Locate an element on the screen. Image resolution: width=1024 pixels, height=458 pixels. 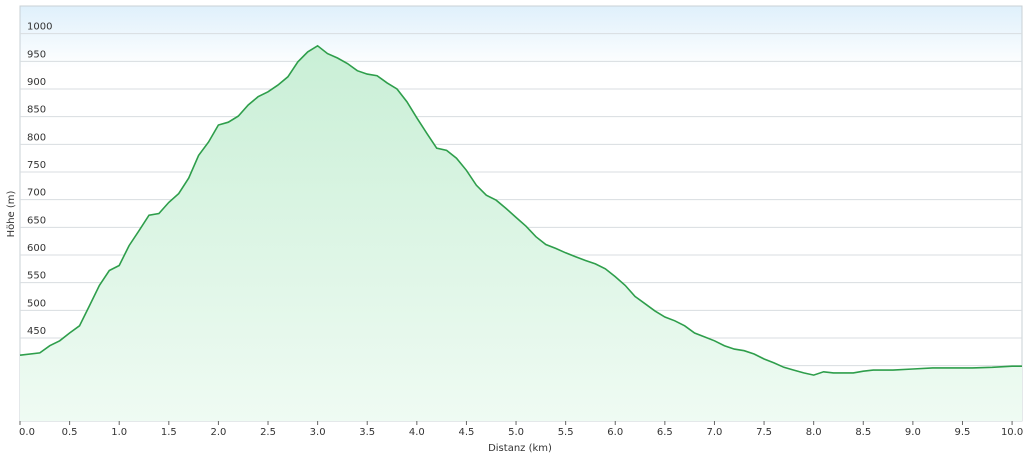
y-tick-label: 950 is located at coordinates (36, 54).